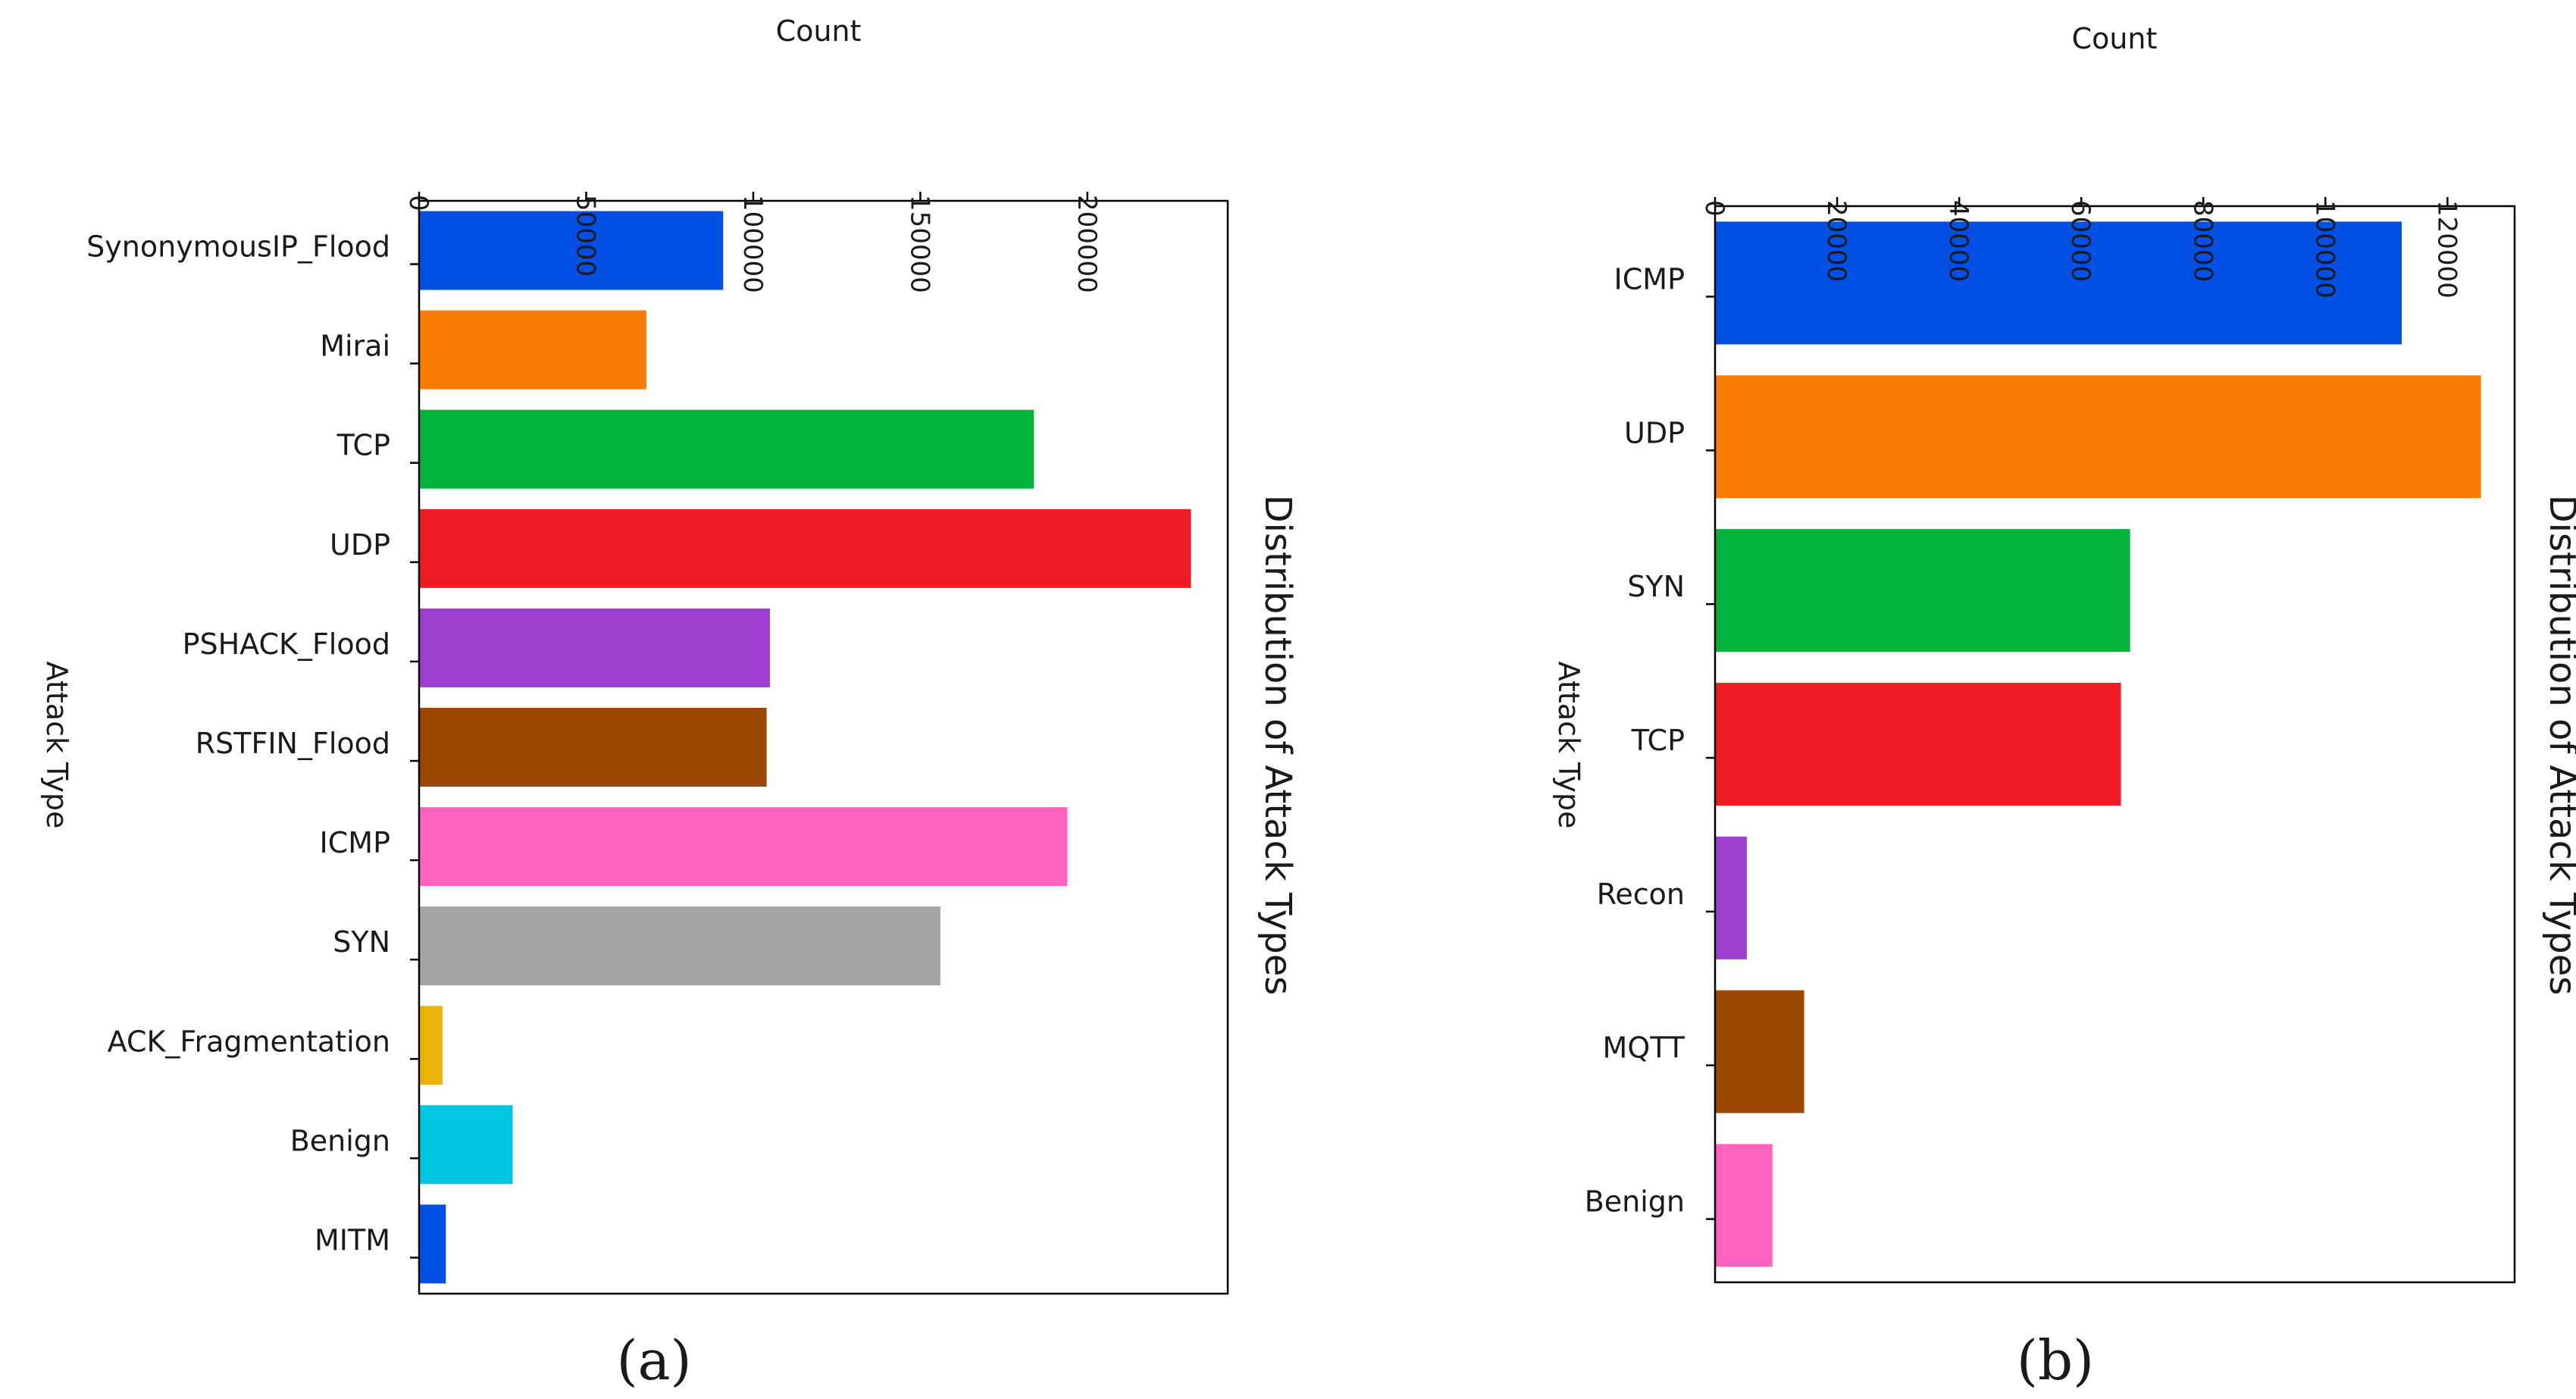 This screenshot has width=2576, height=1399. What do you see at coordinates (2055, 1360) in the screenshot?
I see `panel-caption: (b)` at bounding box center [2055, 1360].